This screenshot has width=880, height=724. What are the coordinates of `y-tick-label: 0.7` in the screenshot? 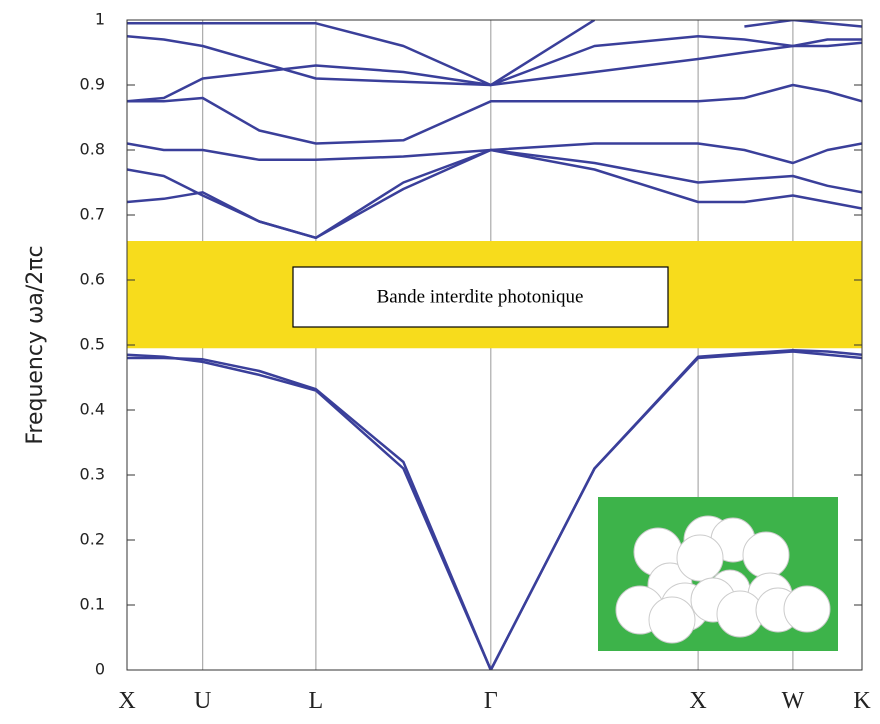 It's located at (92, 214).